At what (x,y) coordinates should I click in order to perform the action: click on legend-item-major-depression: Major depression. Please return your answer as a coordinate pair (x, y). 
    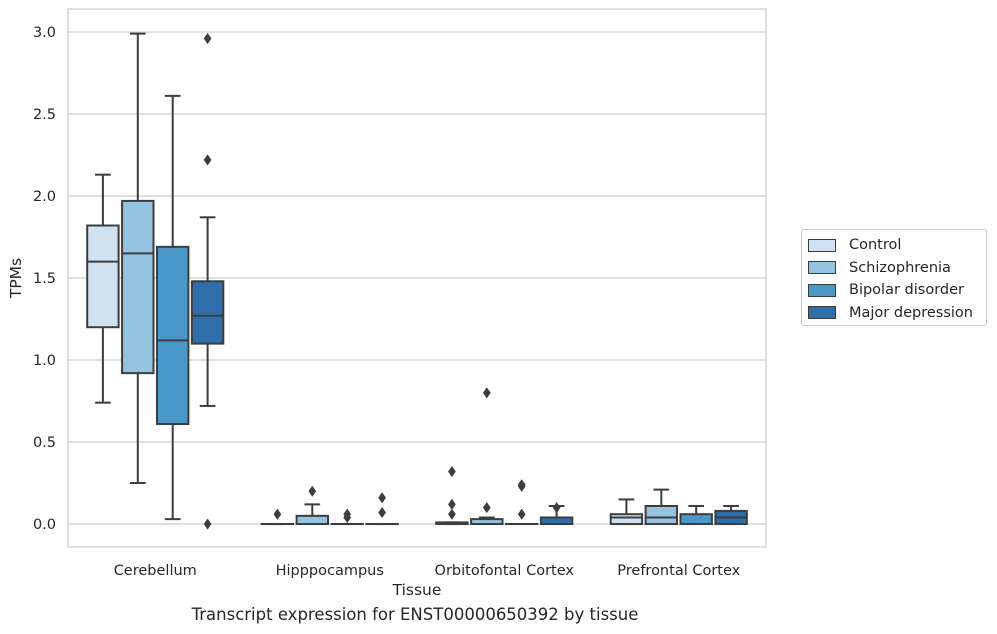
    Looking at the image, I should click on (897, 313).